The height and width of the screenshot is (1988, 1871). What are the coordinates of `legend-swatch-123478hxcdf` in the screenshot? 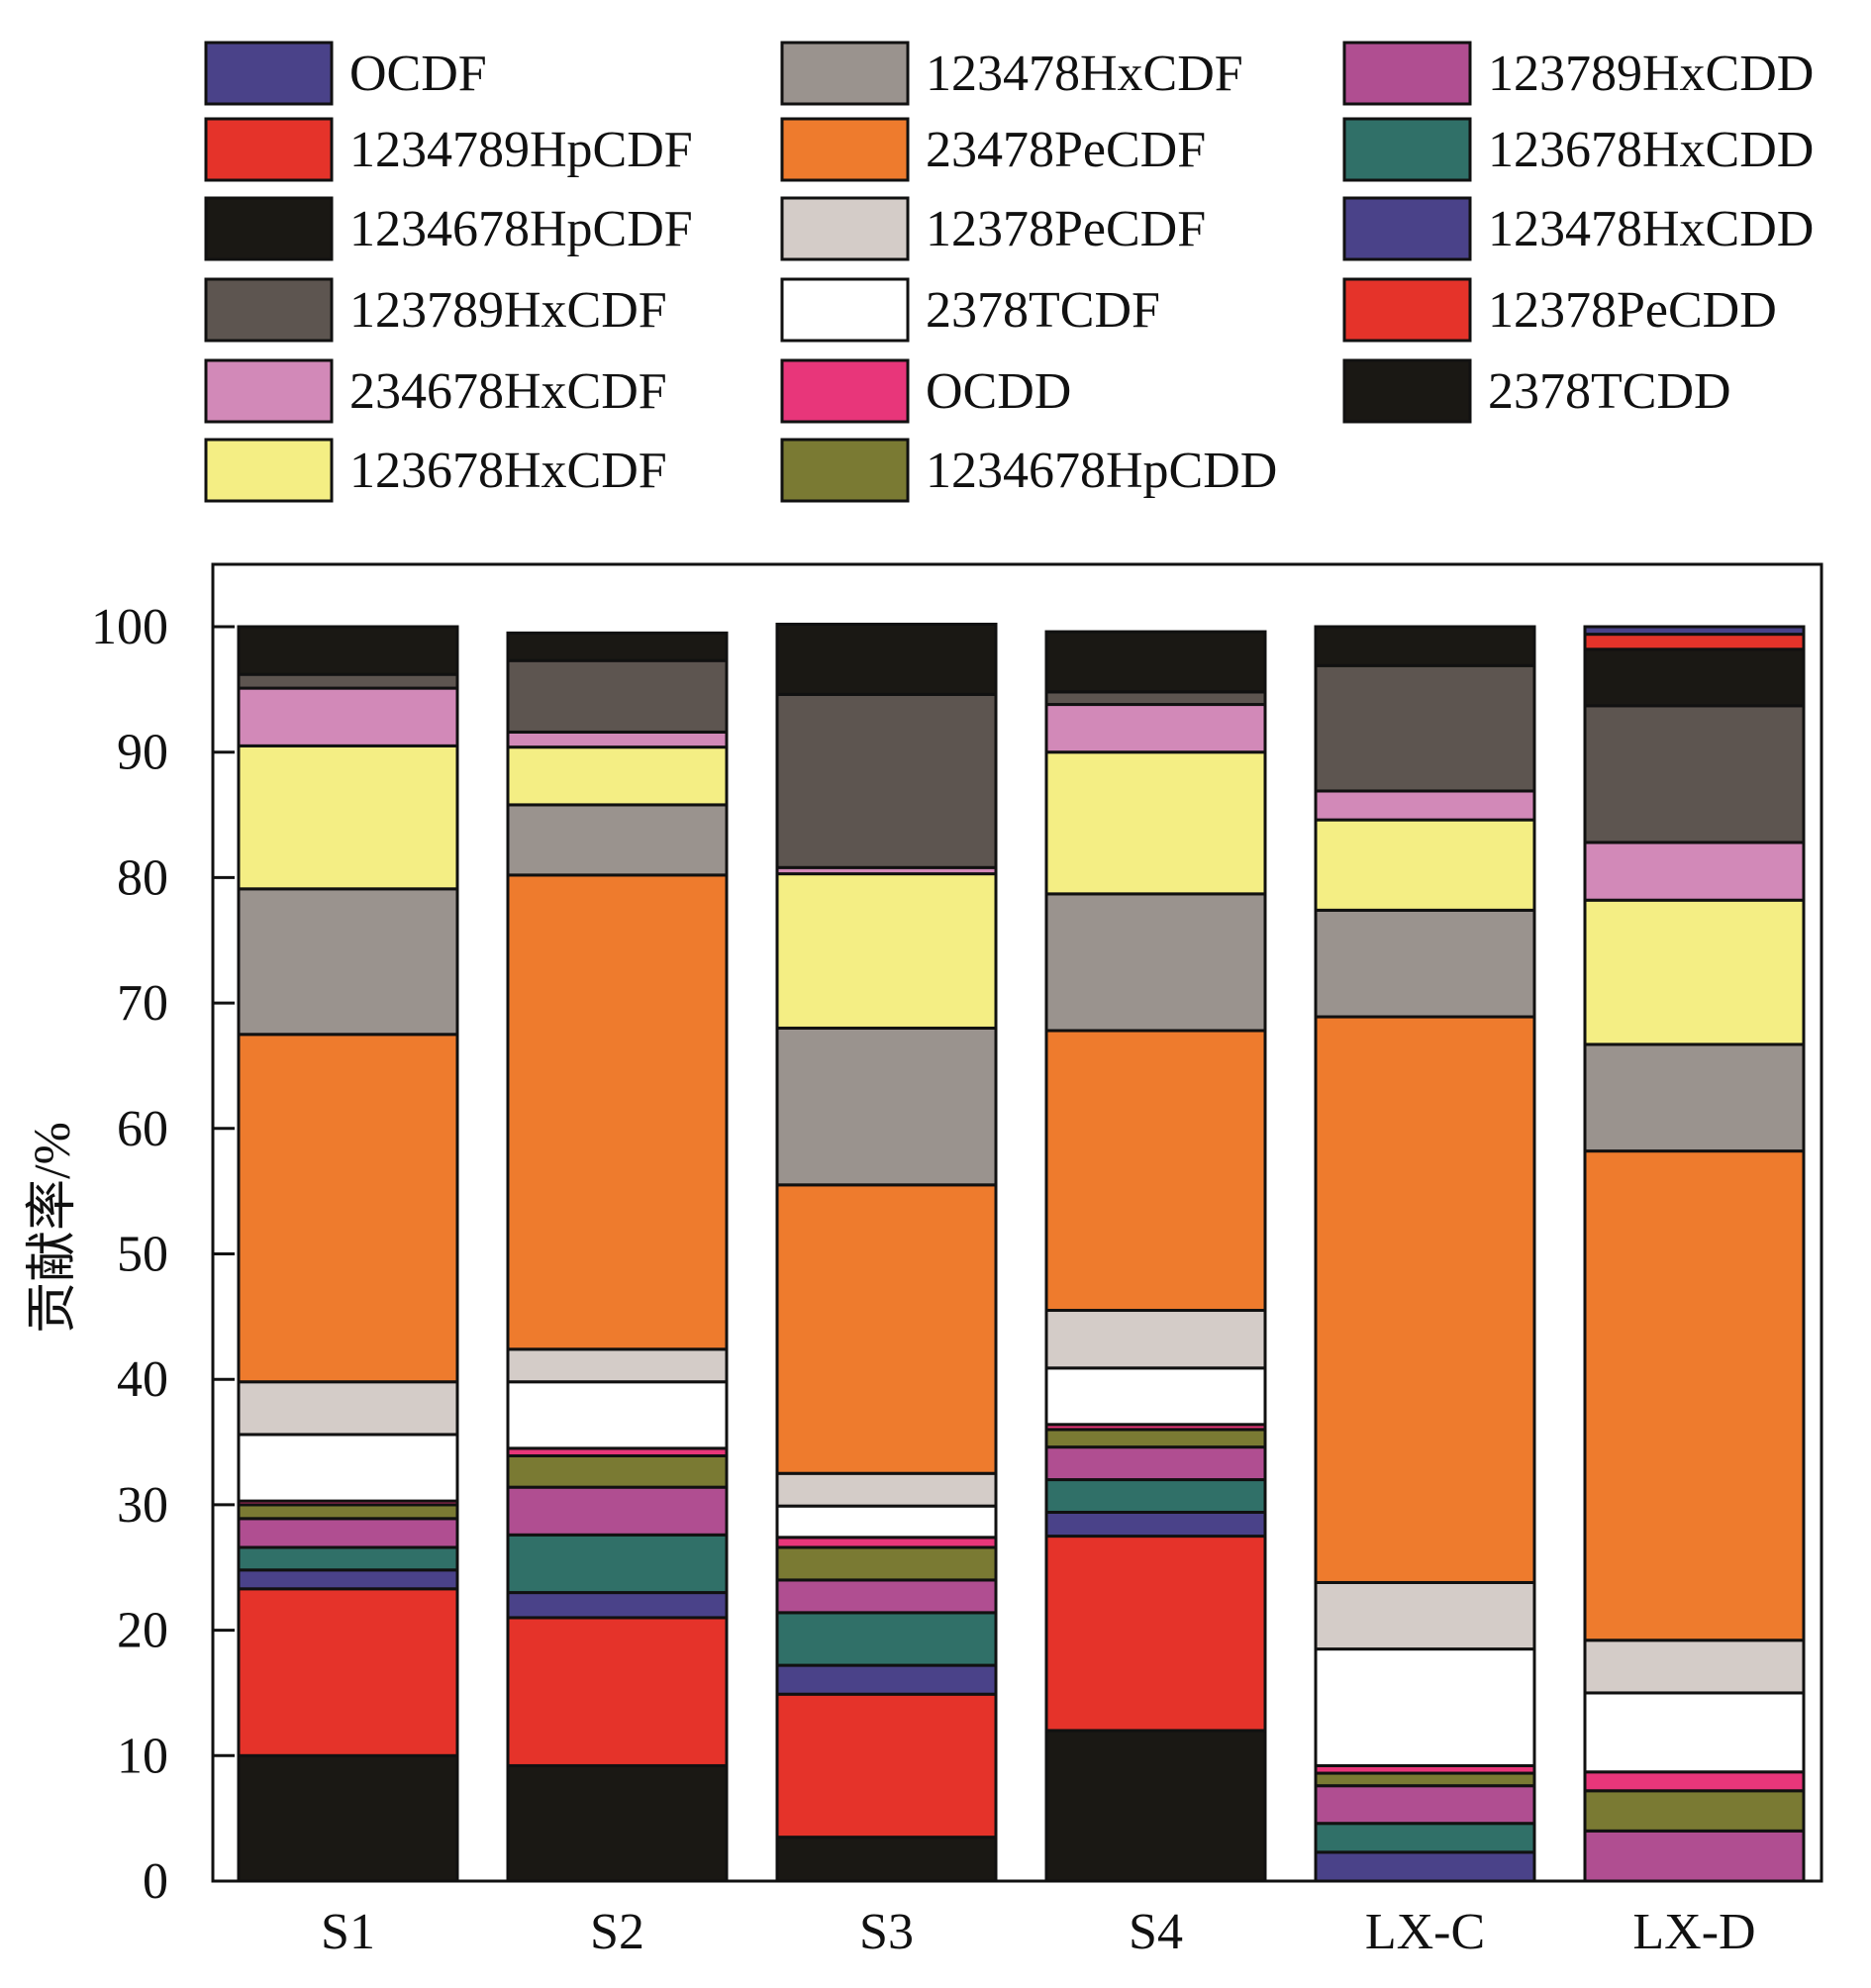 It's located at (845, 73).